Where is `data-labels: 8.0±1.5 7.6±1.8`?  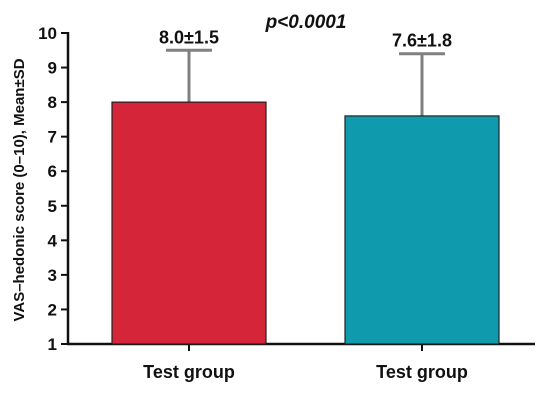
data-labels: 8.0±1.5 7.6±1.8 is located at coordinates (305, 38).